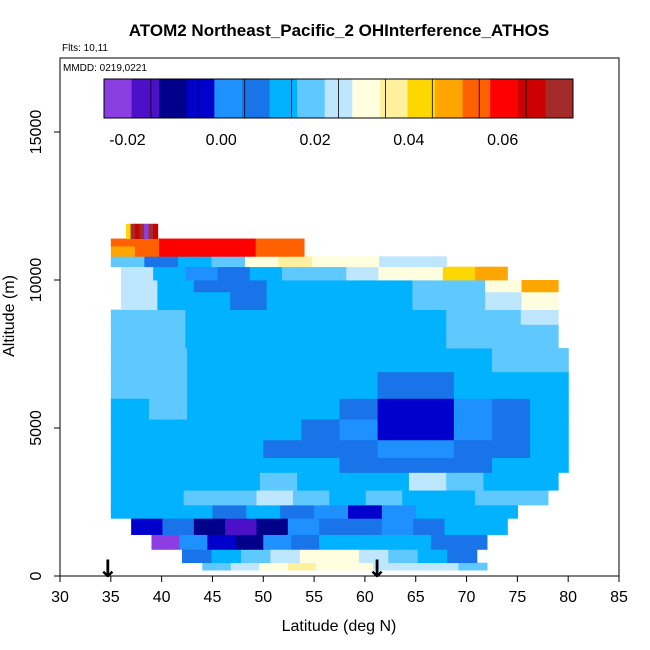 The width and height of the screenshot is (650, 650). What do you see at coordinates (111, 597) in the screenshot?
I see `x-tick-label: 35` at bounding box center [111, 597].